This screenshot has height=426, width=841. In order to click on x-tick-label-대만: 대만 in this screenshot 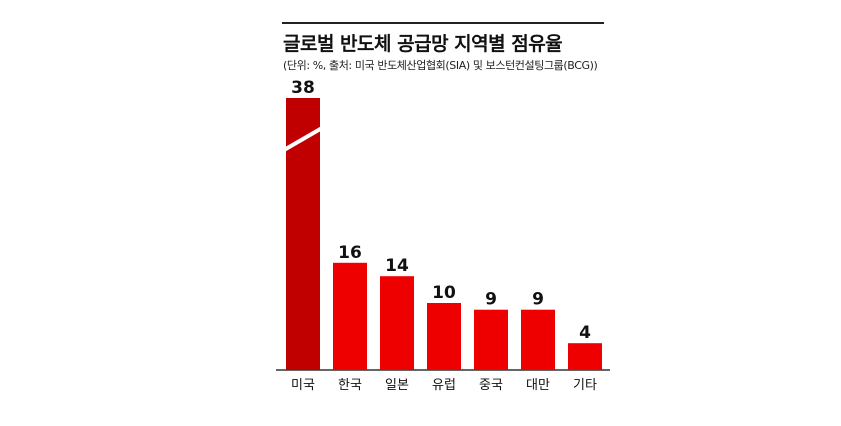, I will do `click(538, 385)`.